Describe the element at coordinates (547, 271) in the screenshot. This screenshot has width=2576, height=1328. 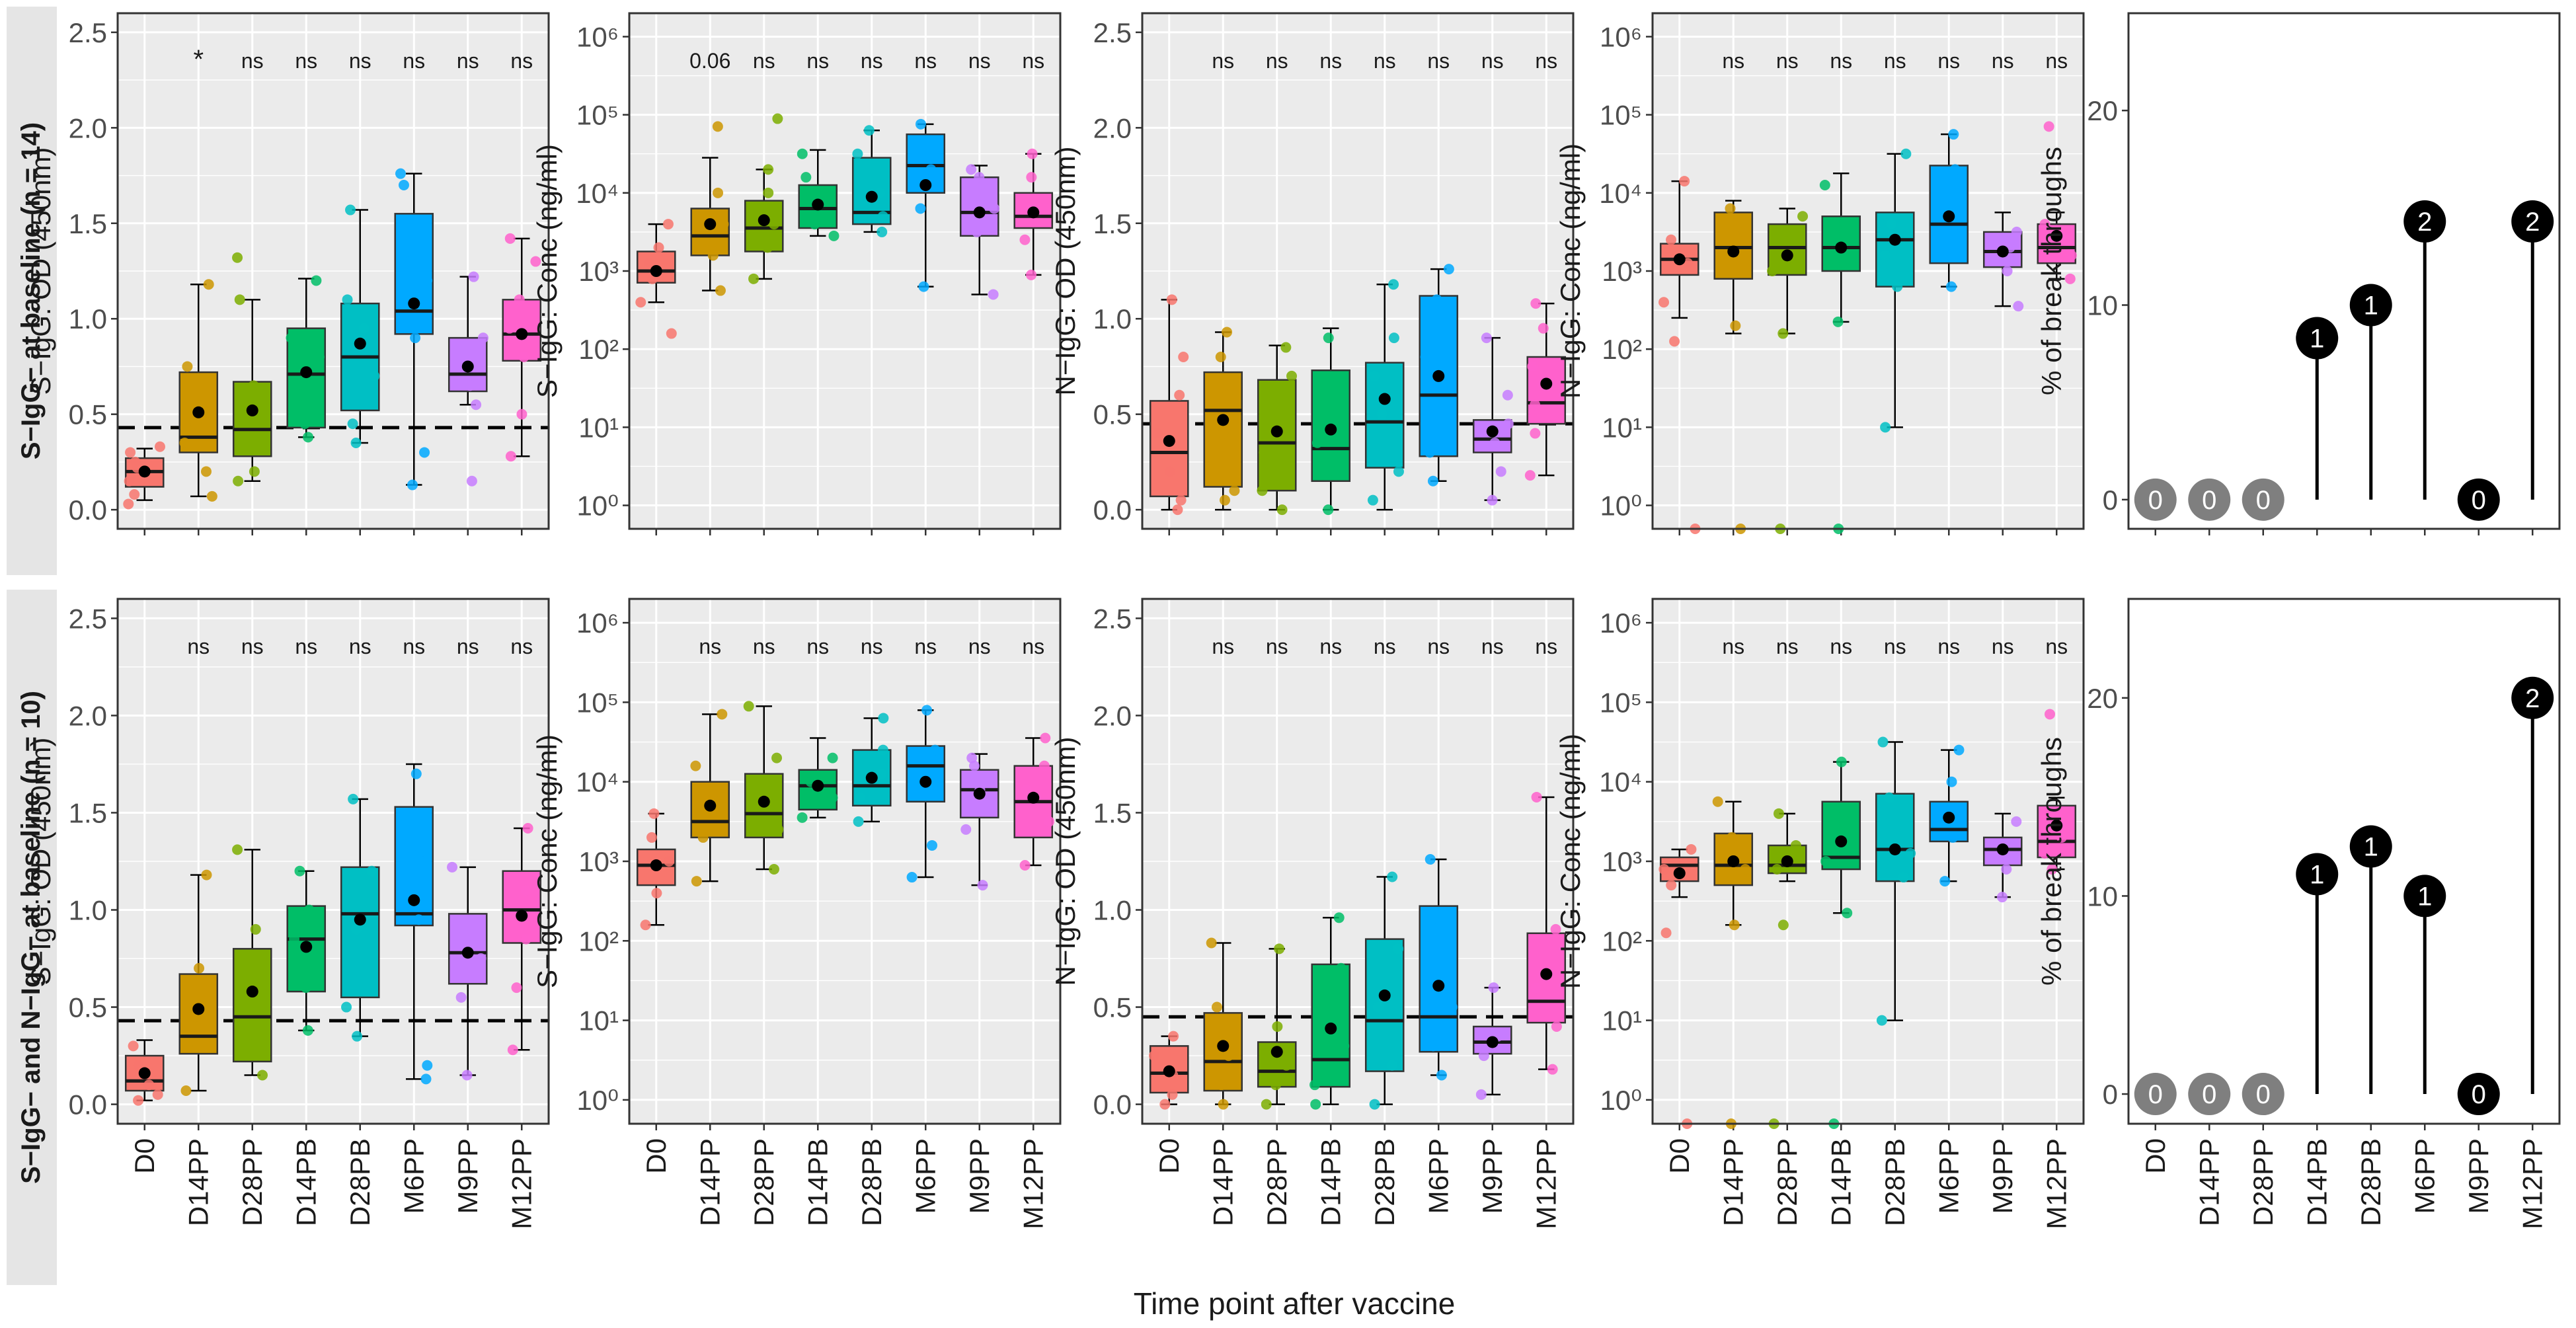
I see `y-axis-title: S−IgG: Conc (ng/ml)` at that location.